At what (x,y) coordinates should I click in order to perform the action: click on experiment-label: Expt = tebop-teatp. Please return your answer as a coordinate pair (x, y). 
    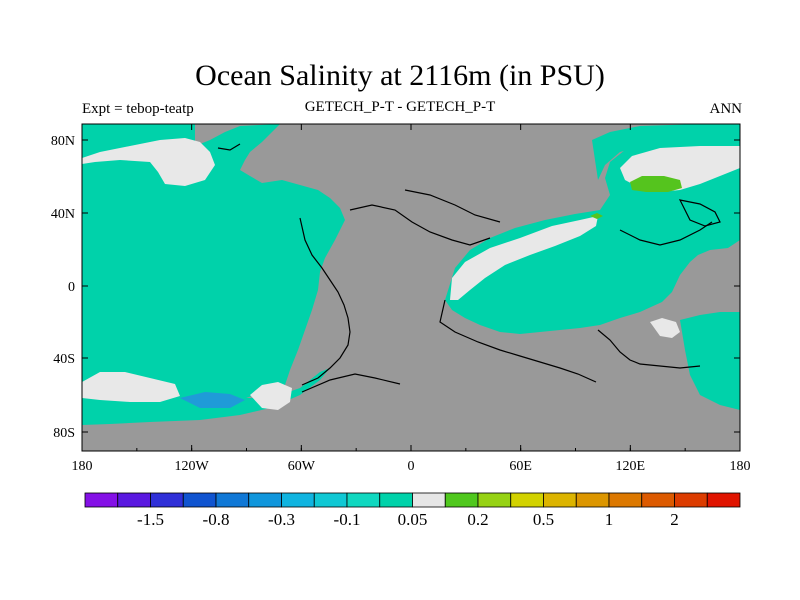
    Looking at the image, I should click on (138, 109).